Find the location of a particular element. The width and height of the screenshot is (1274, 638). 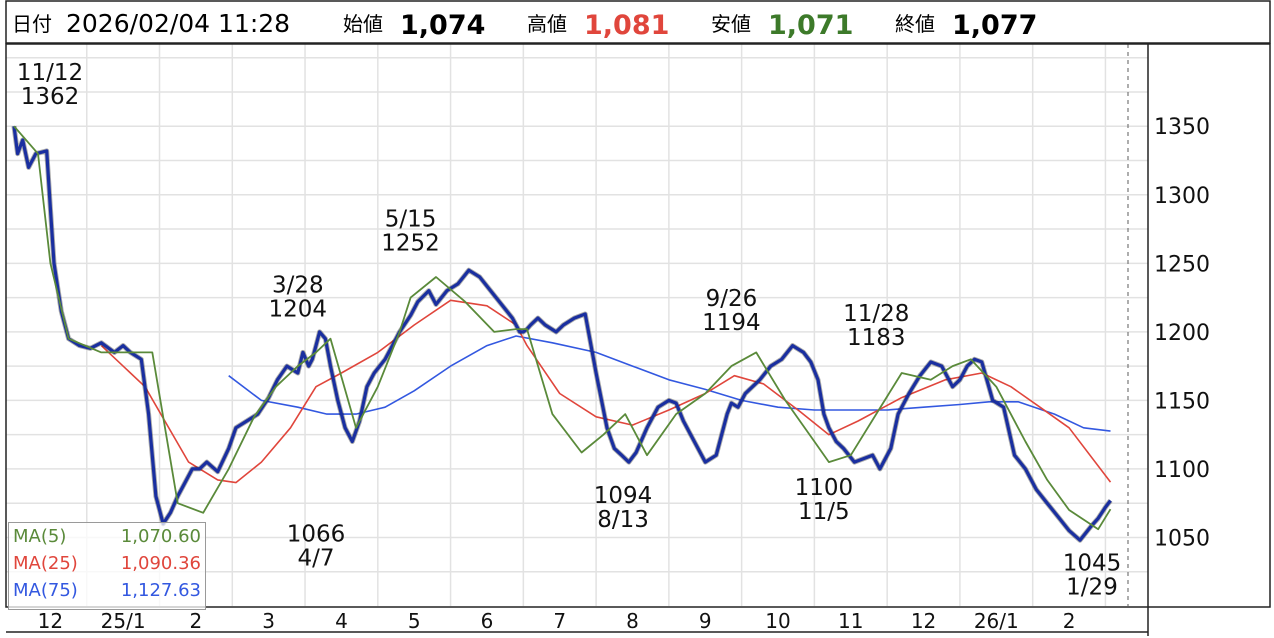

legend-row-ma25: MA(25) 1,090.36 is located at coordinates (107, 563).